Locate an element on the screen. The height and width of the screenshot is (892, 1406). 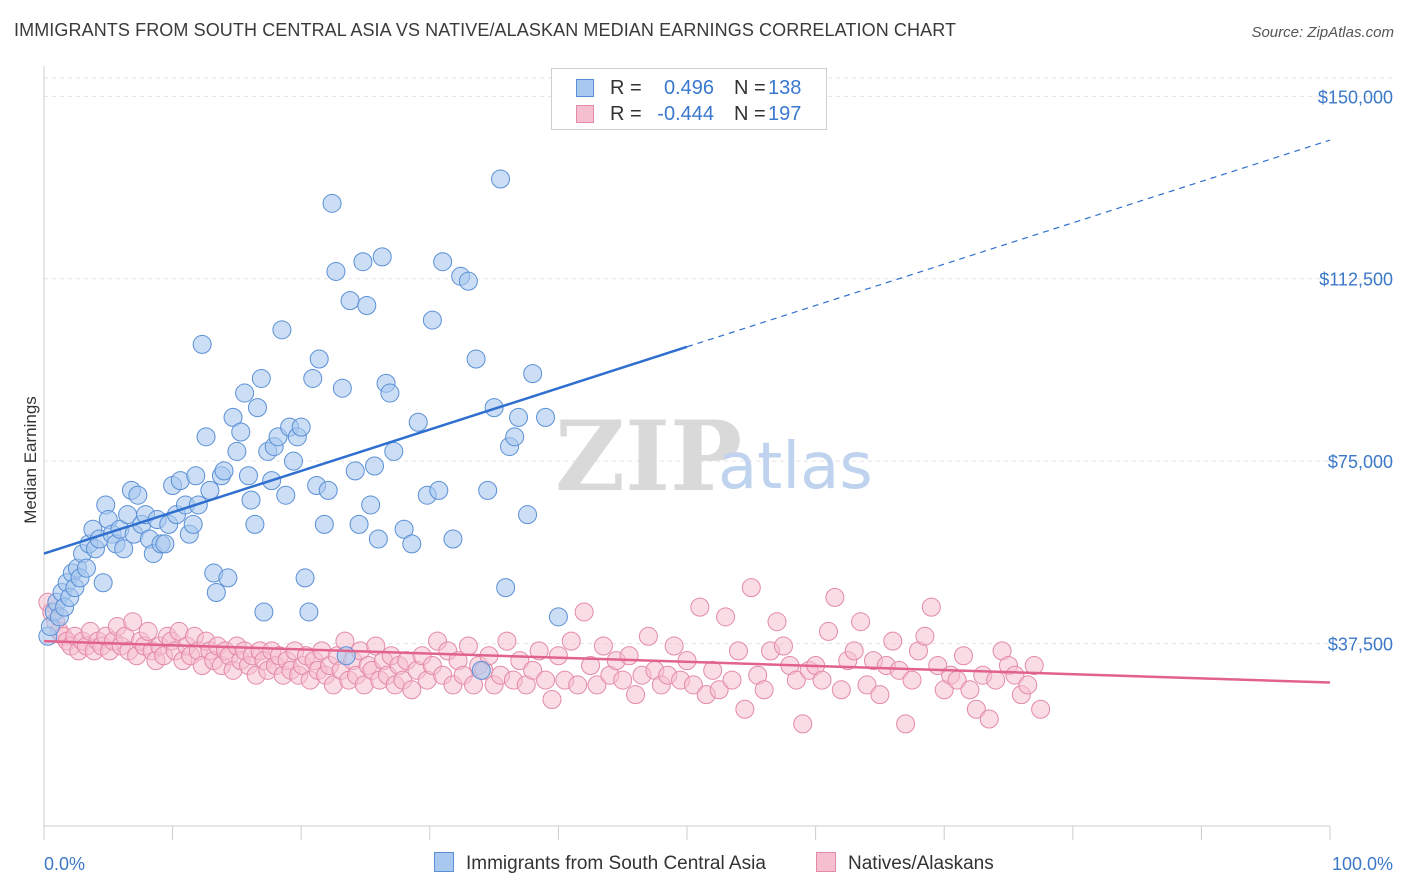
x-tick-label: 100.0% is located at coordinates (1362, 864).